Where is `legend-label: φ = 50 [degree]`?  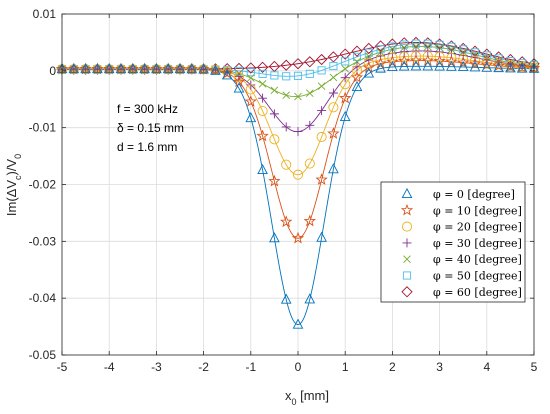 legend-label: φ = 50 [degree] is located at coordinates (477, 276).